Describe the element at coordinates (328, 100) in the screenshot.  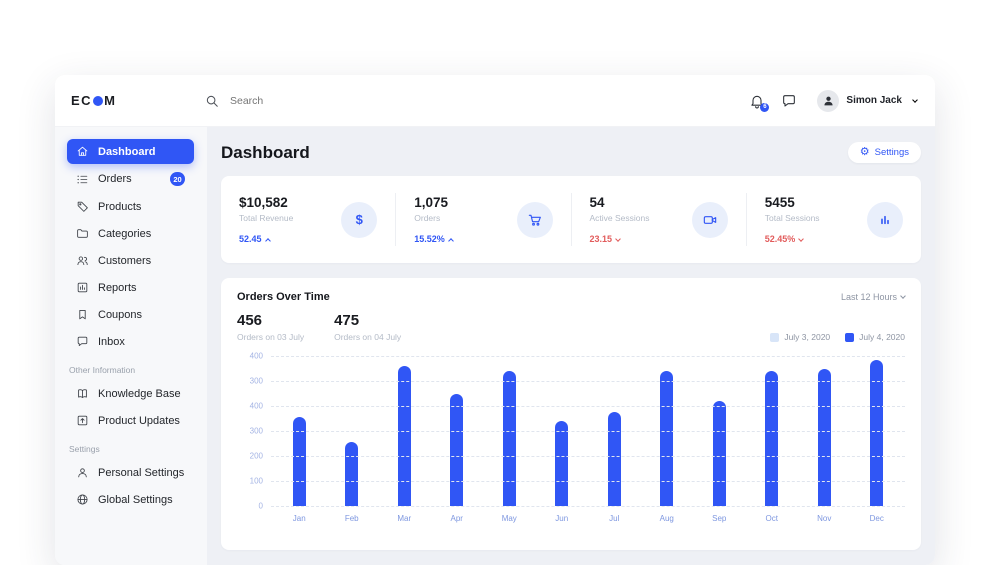
I see `search-input` at that location.